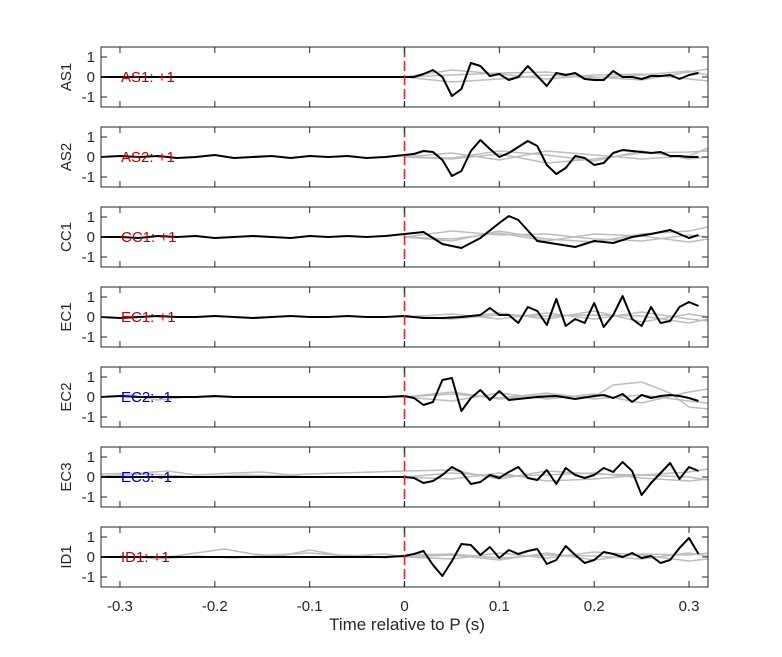 This screenshot has width=782, height=657. I want to click on x-tick-label: 0.1, so click(499, 606).